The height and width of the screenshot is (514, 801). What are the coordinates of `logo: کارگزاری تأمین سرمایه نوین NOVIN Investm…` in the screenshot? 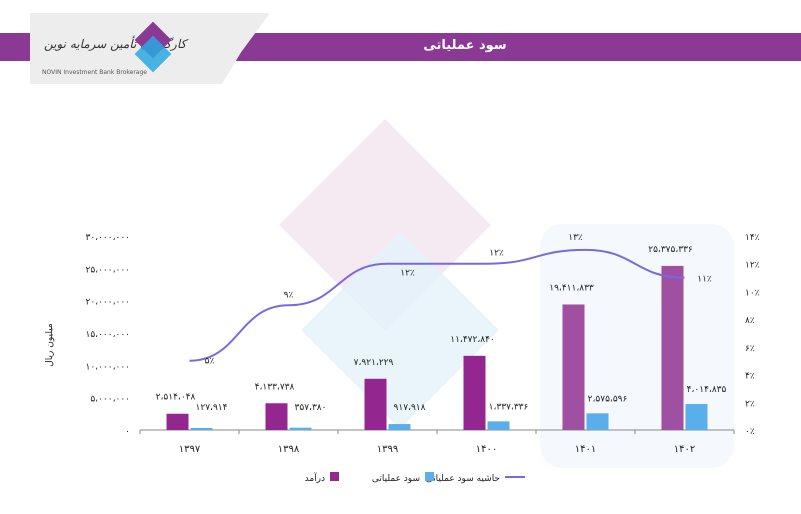 It's located at (150, 48).